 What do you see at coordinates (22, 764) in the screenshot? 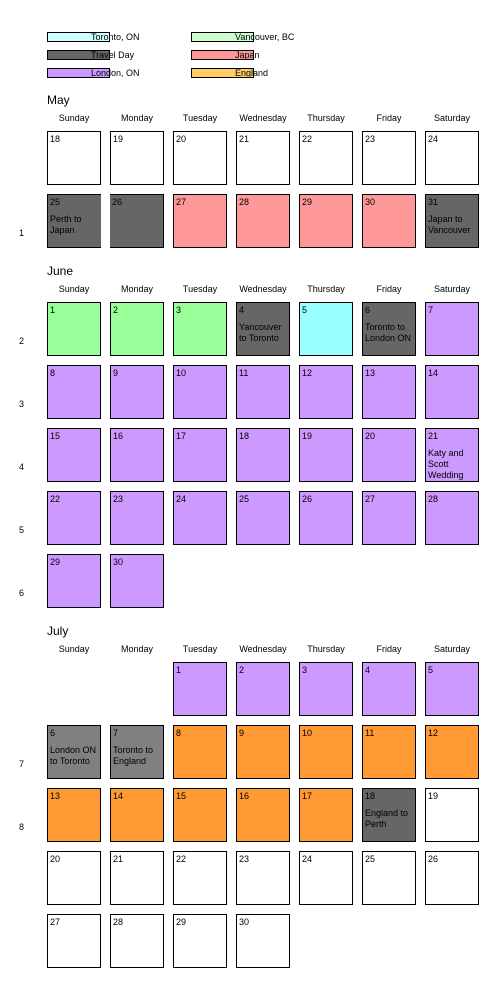
I see `week-number: 7` at bounding box center [22, 764].